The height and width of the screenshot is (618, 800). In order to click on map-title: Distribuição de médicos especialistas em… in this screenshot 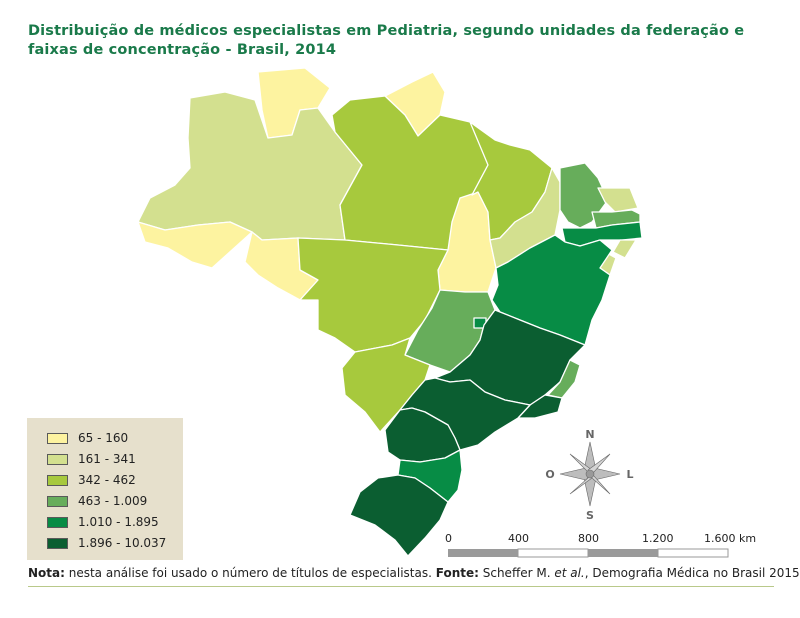, I will do `click(386, 40)`.